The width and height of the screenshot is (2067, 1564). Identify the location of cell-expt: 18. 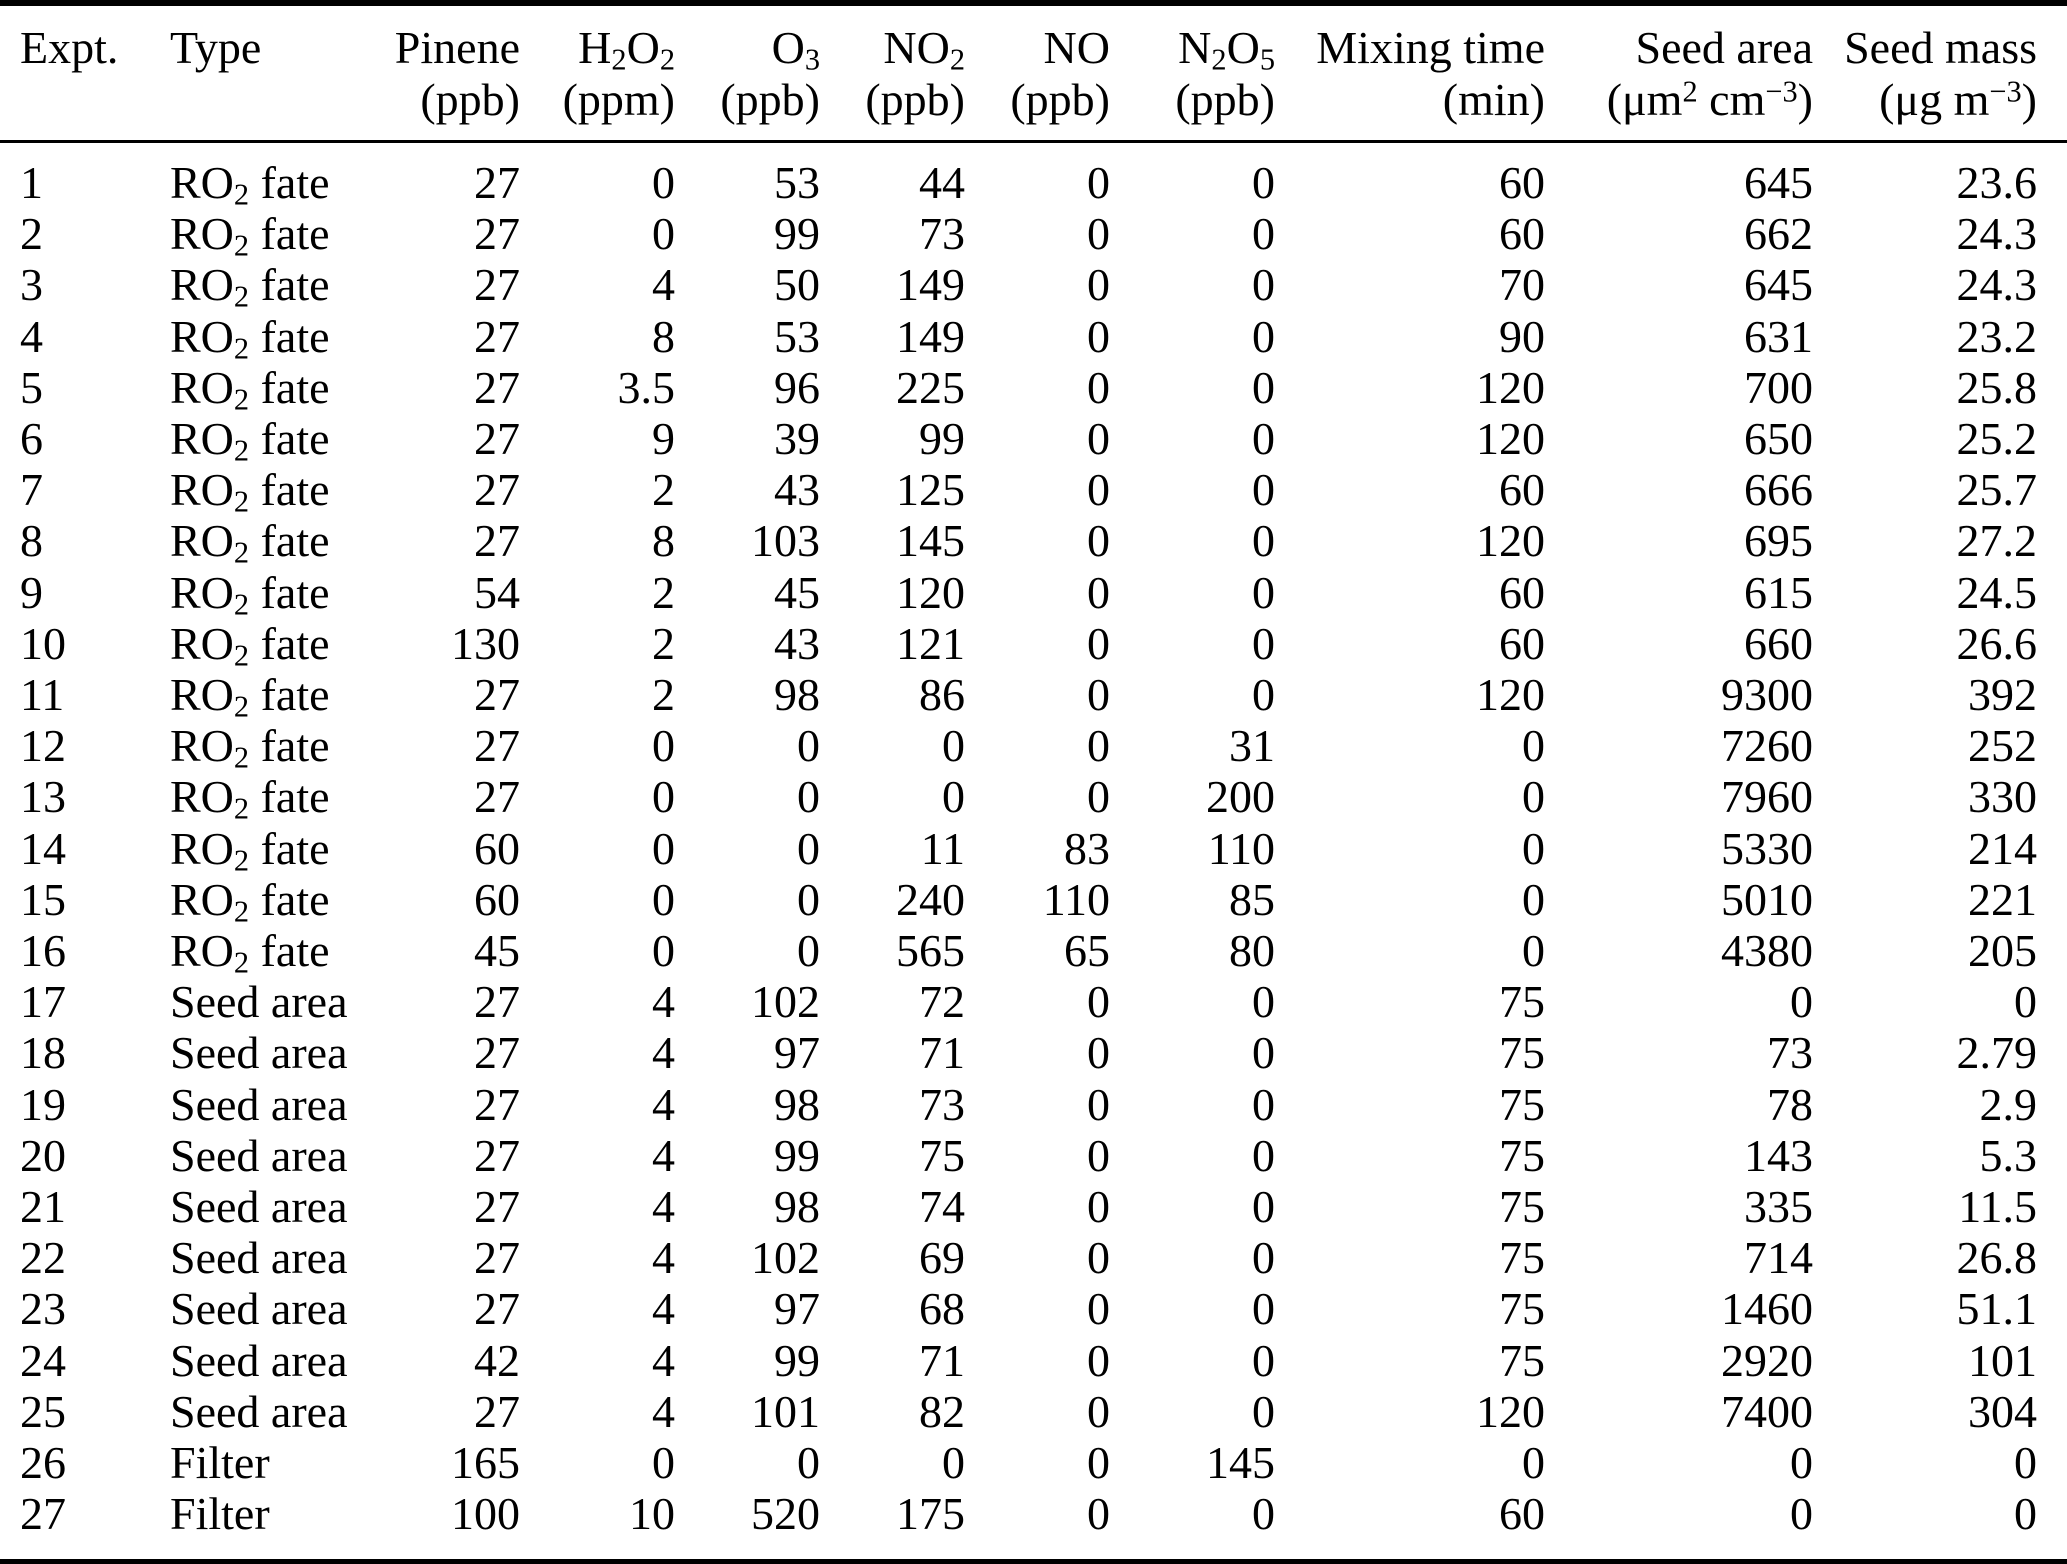
(43, 1053).